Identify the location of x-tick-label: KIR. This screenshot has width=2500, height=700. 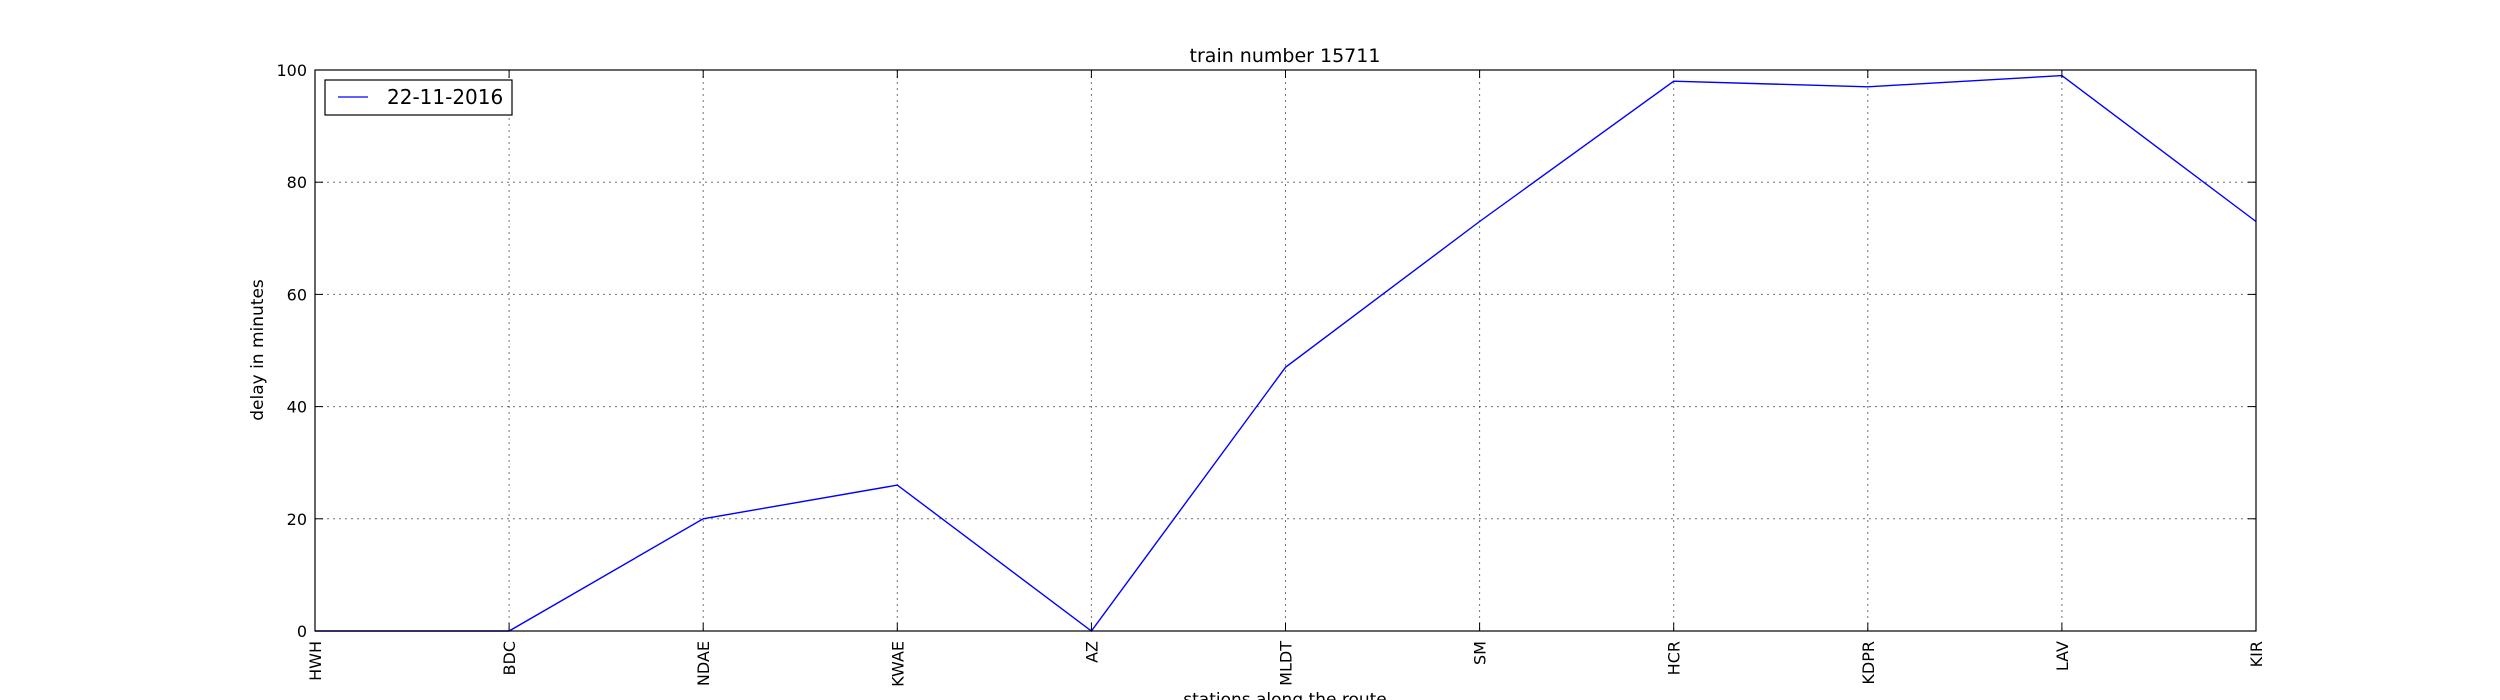
(2256, 654).